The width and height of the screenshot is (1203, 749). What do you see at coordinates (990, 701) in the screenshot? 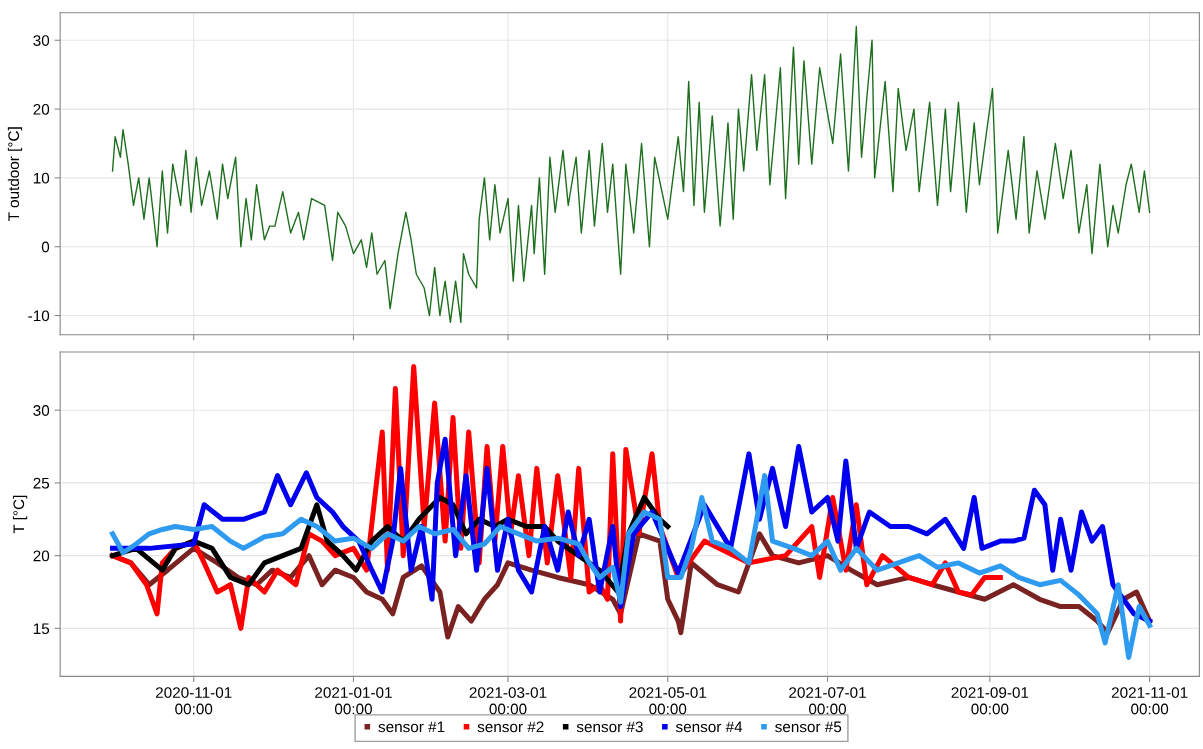
I see `x-tick-label: 2021-09-01 00:00` at bounding box center [990, 701].